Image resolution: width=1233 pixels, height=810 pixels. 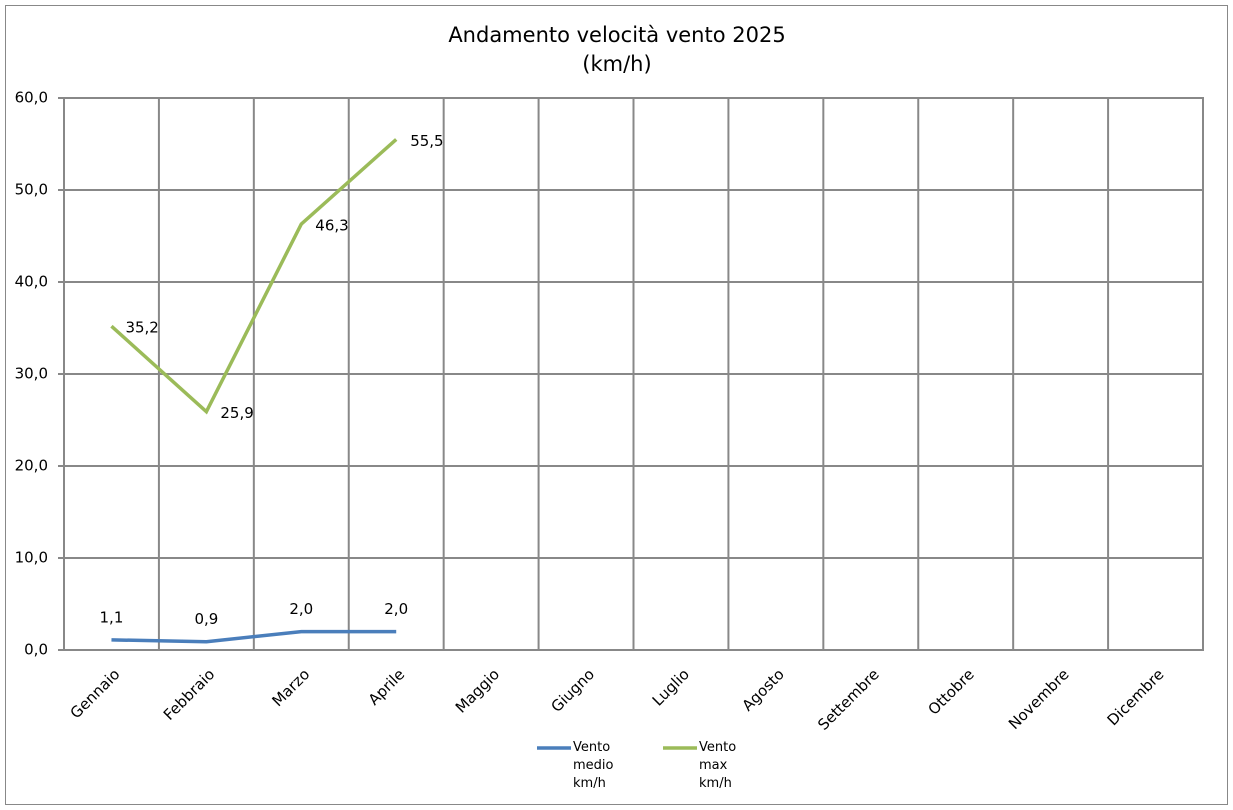 What do you see at coordinates (31, 190) in the screenshot?
I see `y-tick-label: 50,0` at bounding box center [31, 190].